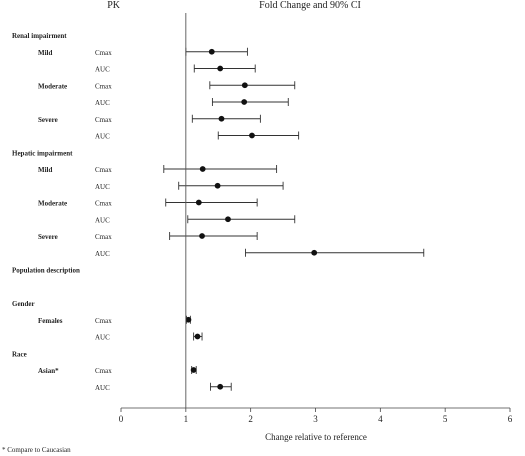  What do you see at coordinates (121, 419) in the screenshot?
I see `x-tick-label: 0` at bounding box center [121, 419].